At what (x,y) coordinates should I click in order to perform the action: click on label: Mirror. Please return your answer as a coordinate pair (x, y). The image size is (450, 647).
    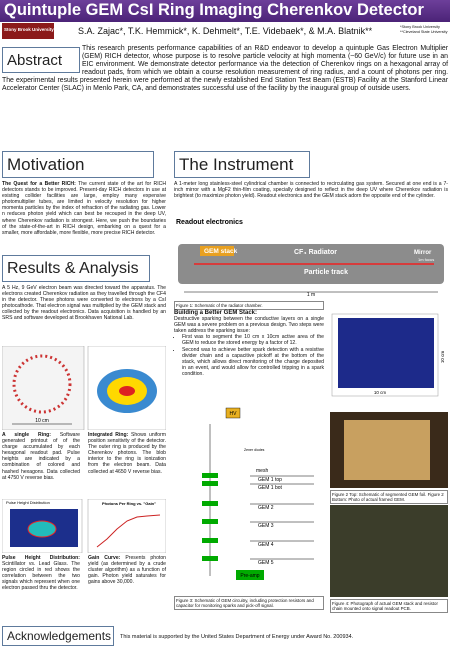
    Looking at the image, I should click on (423, 253).